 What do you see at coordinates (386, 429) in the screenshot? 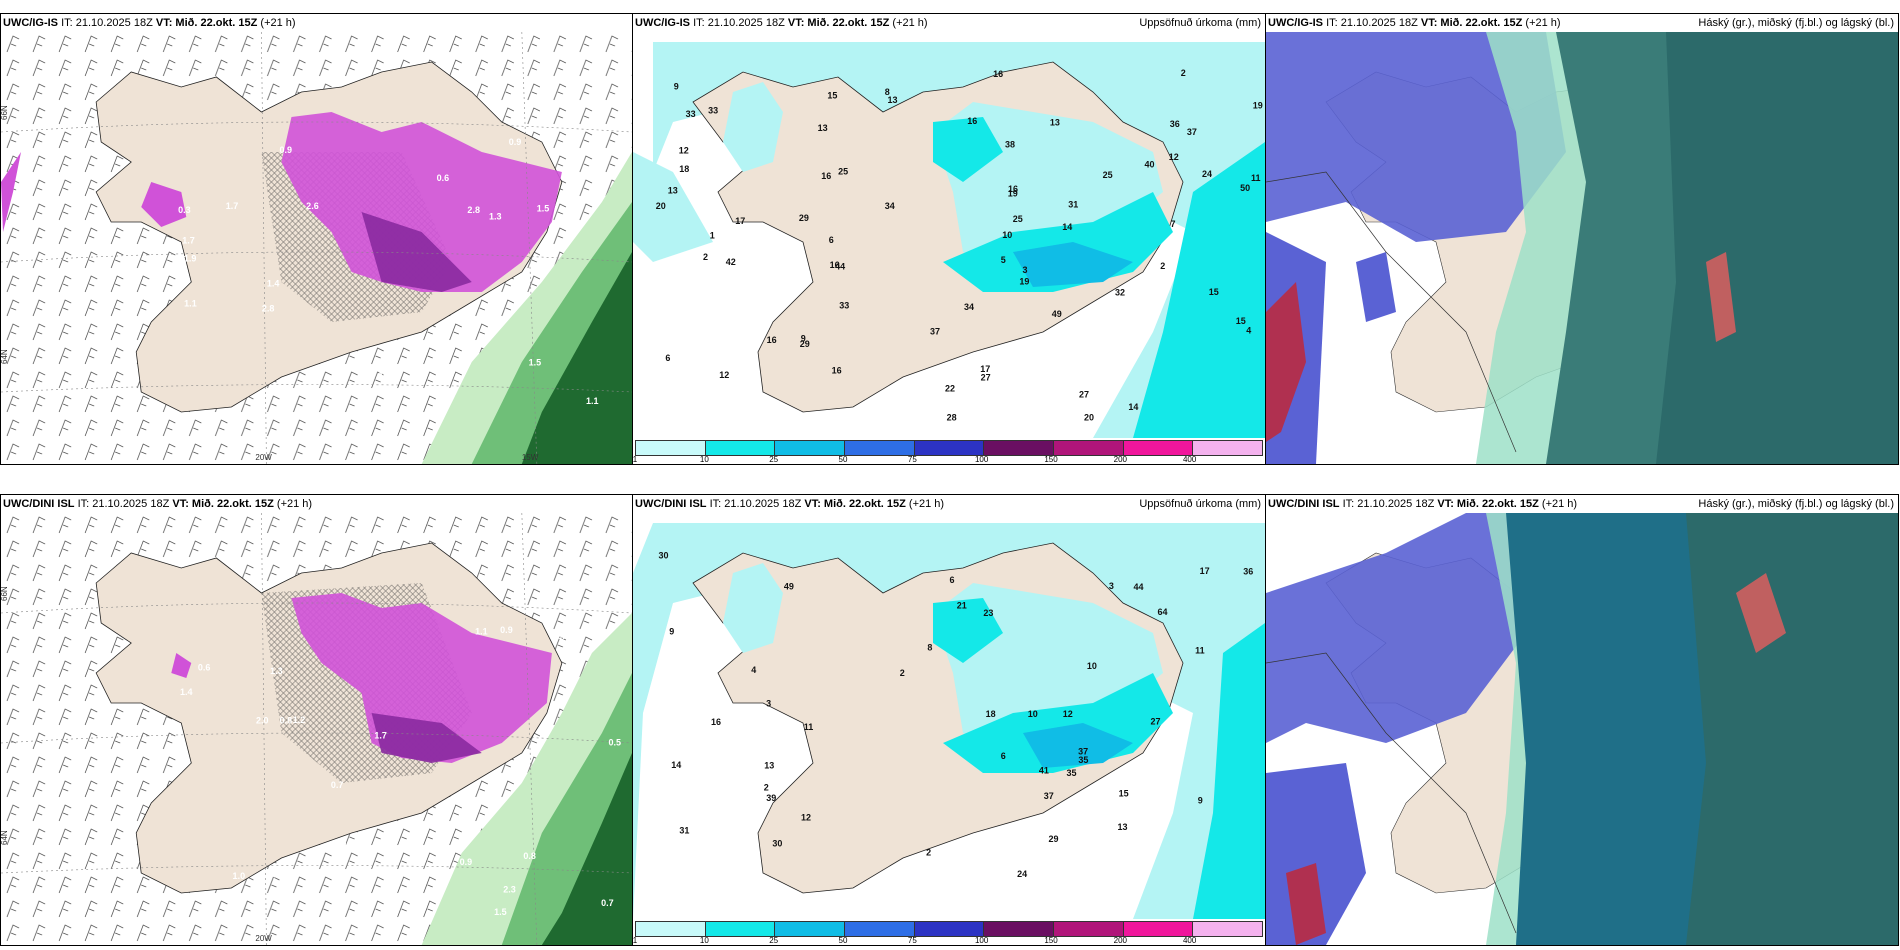
I see `map-value-label: 0.4` at bounding box center [386, 429].